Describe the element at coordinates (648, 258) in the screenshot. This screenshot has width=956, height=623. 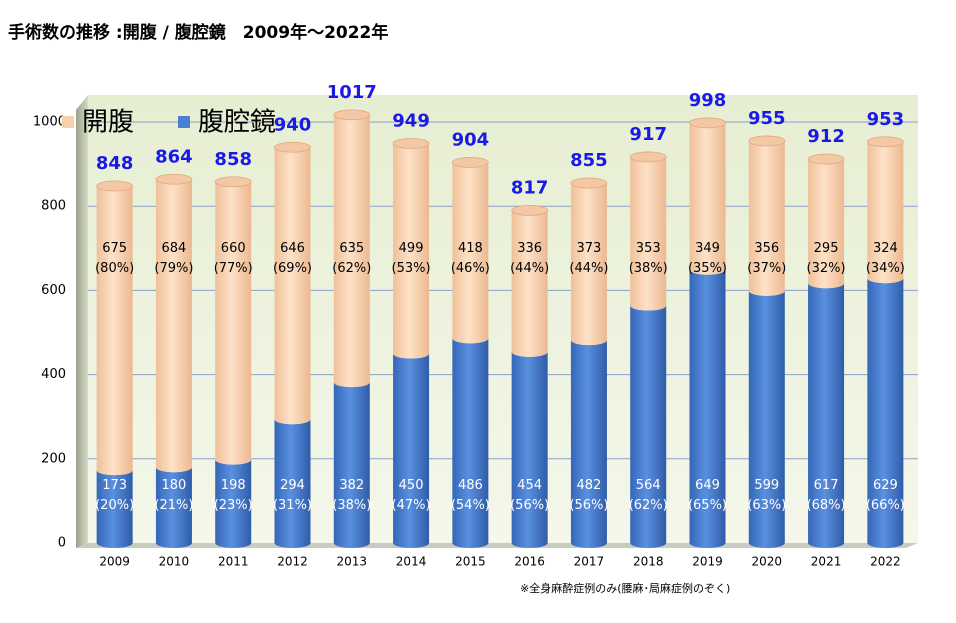
I see `segment-label: 353 (38%)` at that location.